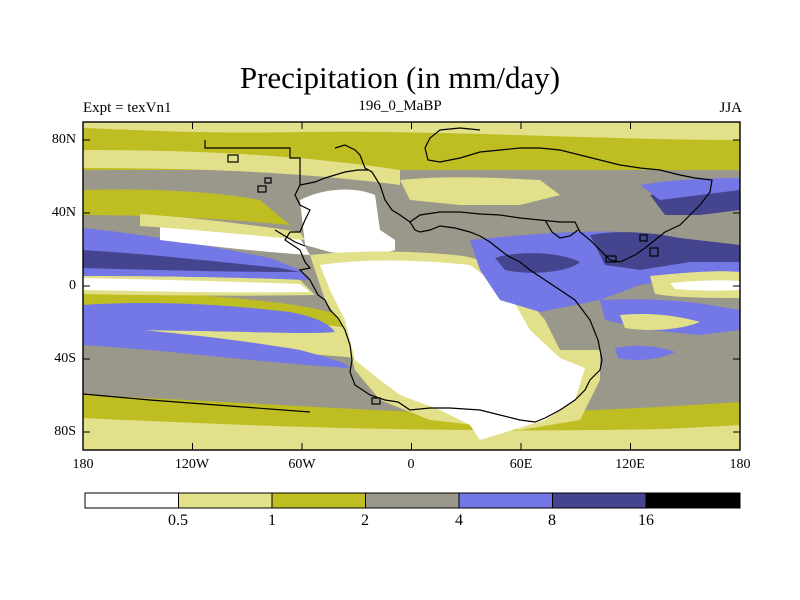 The image size is (800, 600). I want to click on region-continent-white, so click(452, 350).